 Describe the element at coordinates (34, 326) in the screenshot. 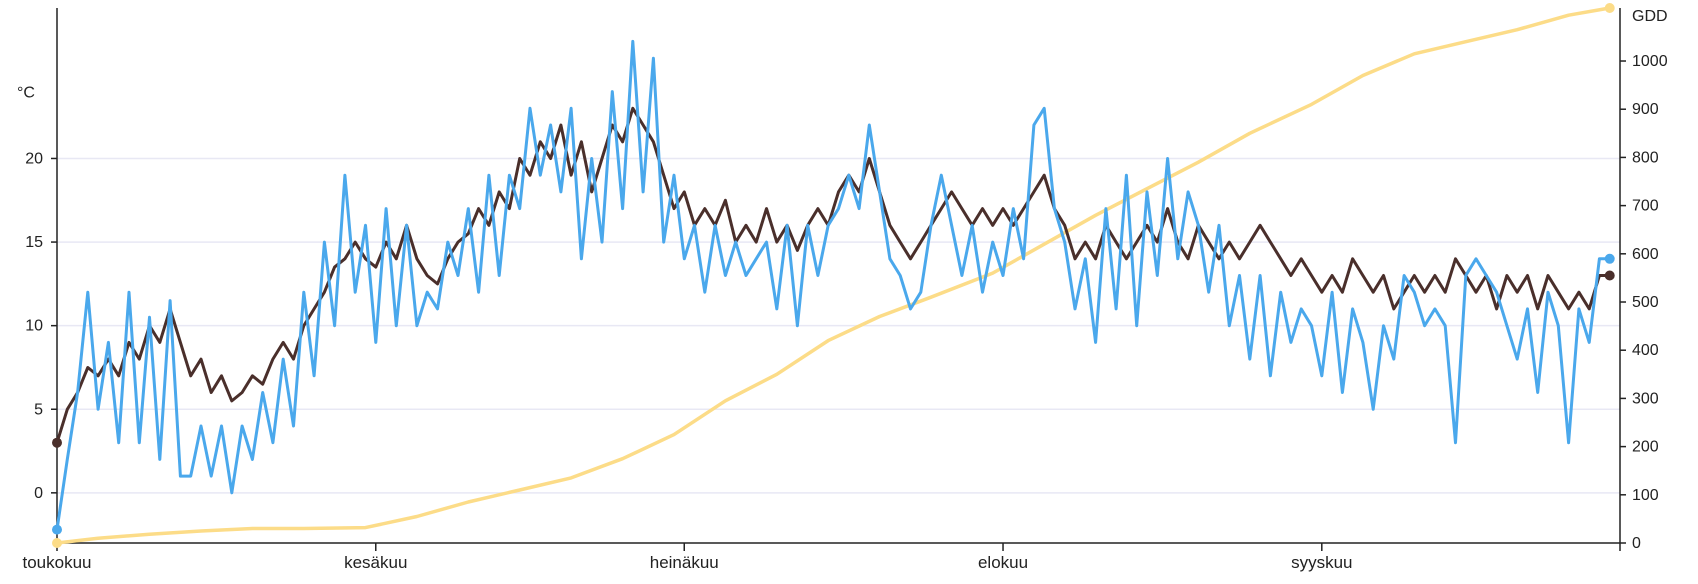

I see `left-tick-label: 10` at that location.